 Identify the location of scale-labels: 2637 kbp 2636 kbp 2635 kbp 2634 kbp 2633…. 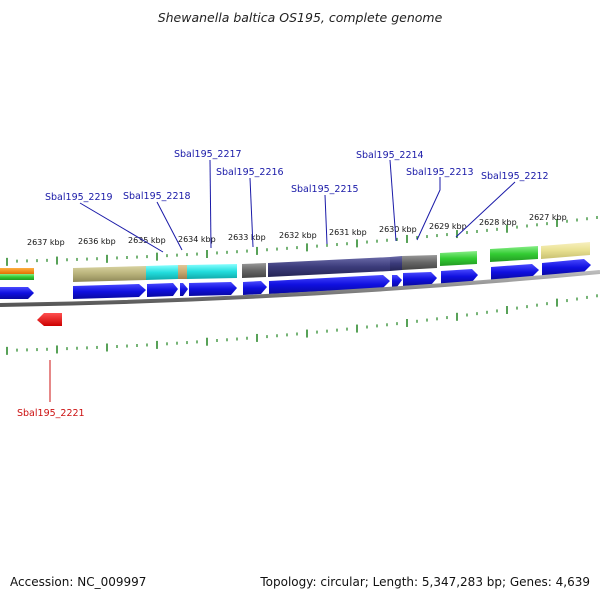
(297, 230).